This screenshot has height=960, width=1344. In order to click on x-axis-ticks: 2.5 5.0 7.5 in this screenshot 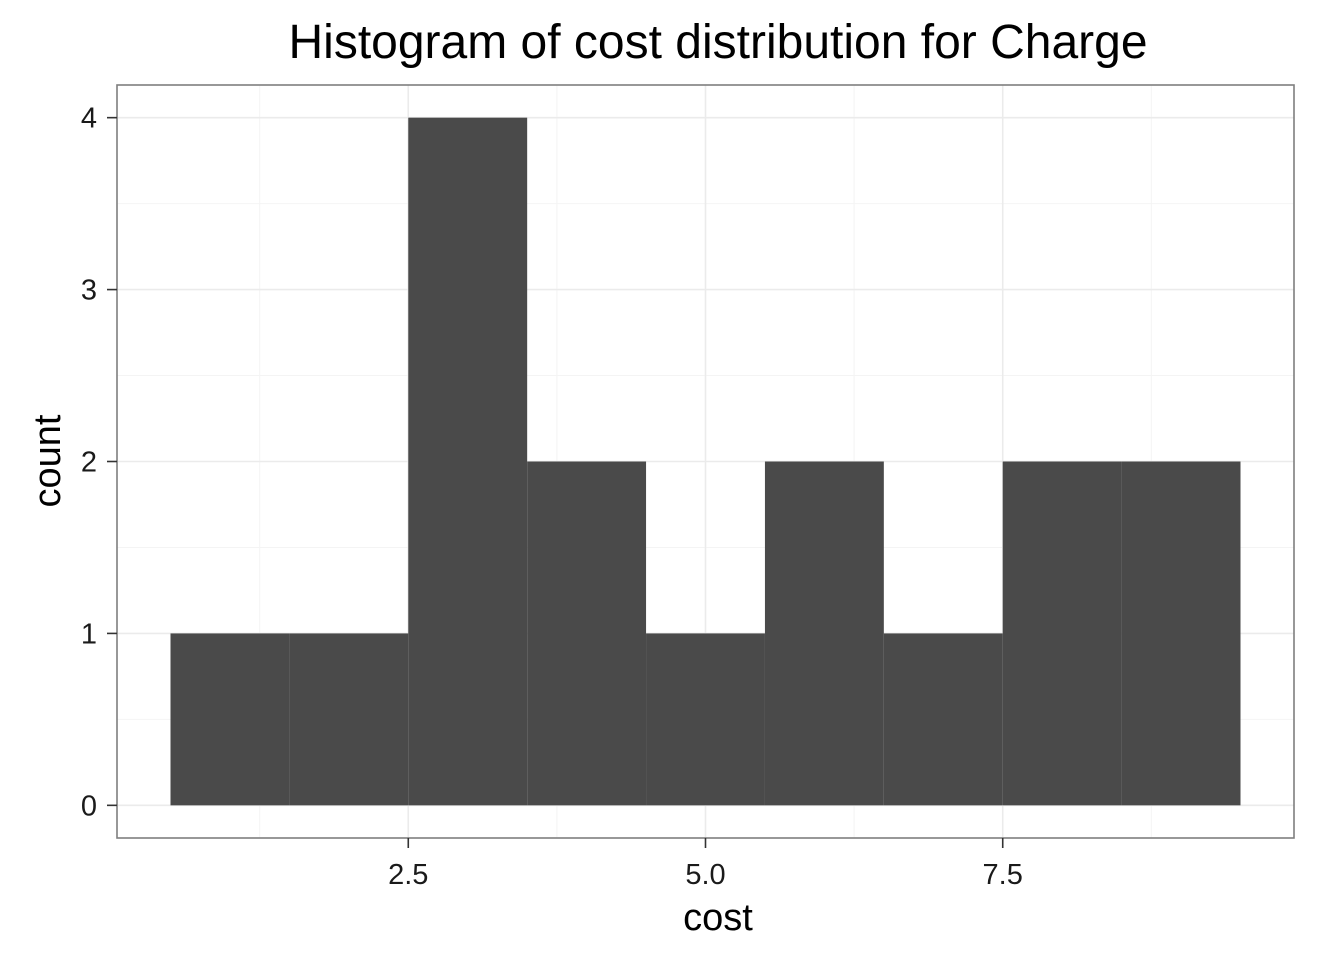, I will do `click(705, 864)`.